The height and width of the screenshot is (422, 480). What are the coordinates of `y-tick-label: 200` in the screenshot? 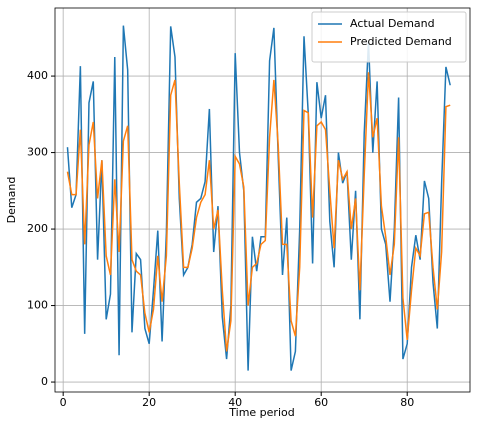 It's located at (37, 228).